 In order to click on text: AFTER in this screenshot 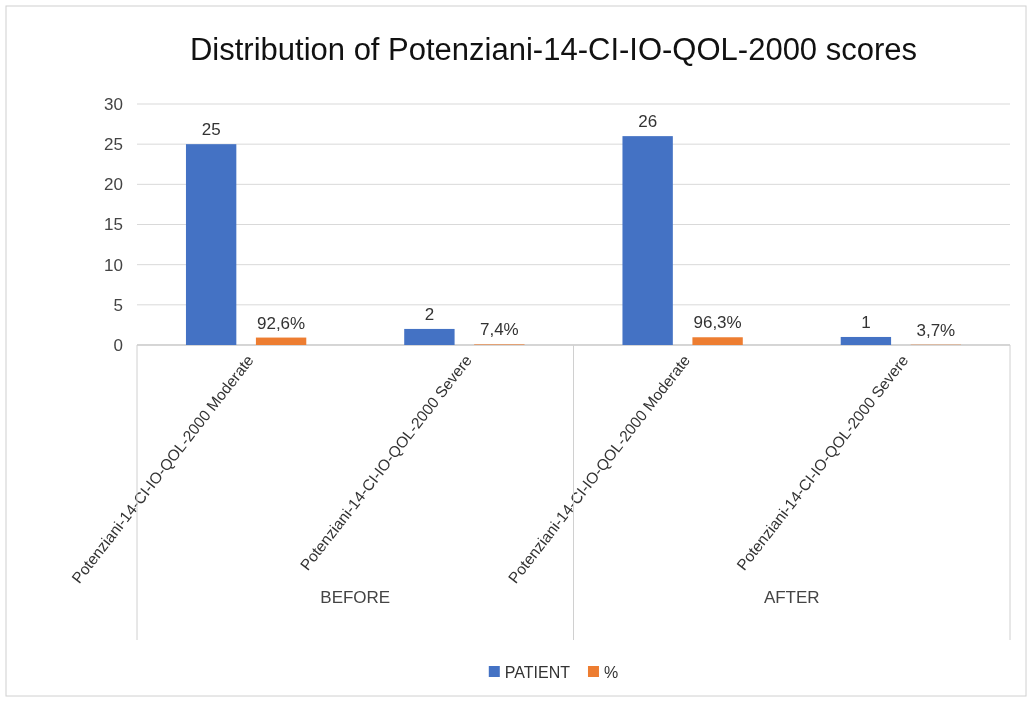, I will do `click(791, 597)`.